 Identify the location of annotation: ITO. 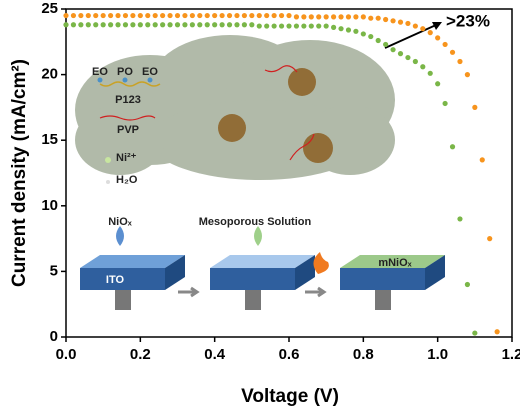
(115, 280).